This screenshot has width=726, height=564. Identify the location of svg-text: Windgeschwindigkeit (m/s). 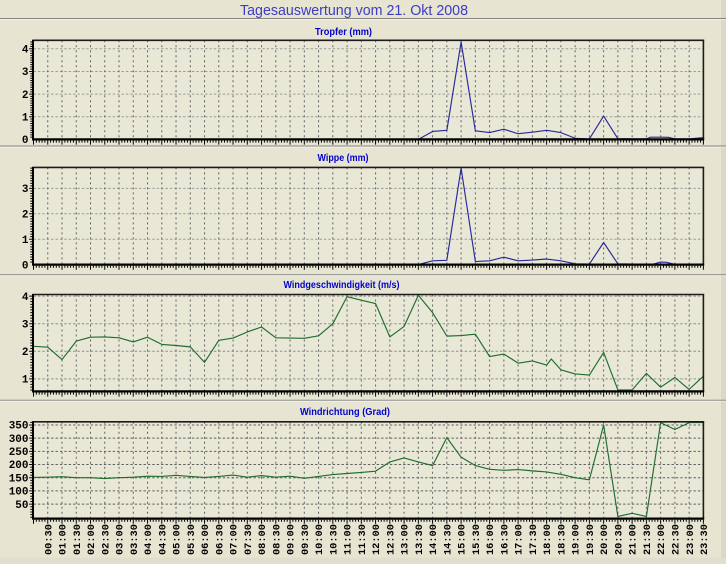
(342, 285).